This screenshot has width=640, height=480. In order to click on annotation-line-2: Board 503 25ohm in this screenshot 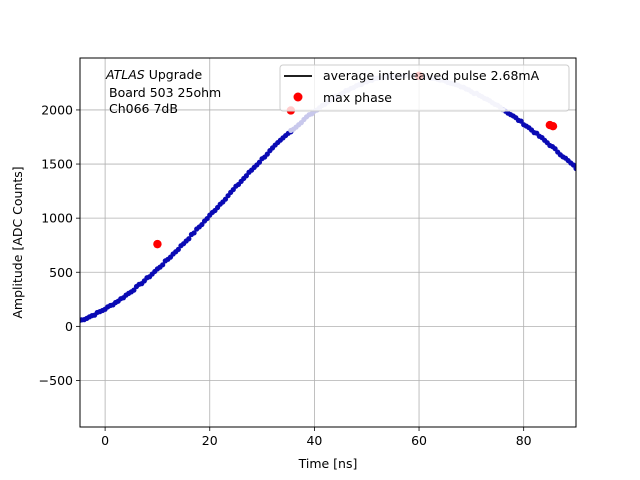, I will do `click(165, 92)`.